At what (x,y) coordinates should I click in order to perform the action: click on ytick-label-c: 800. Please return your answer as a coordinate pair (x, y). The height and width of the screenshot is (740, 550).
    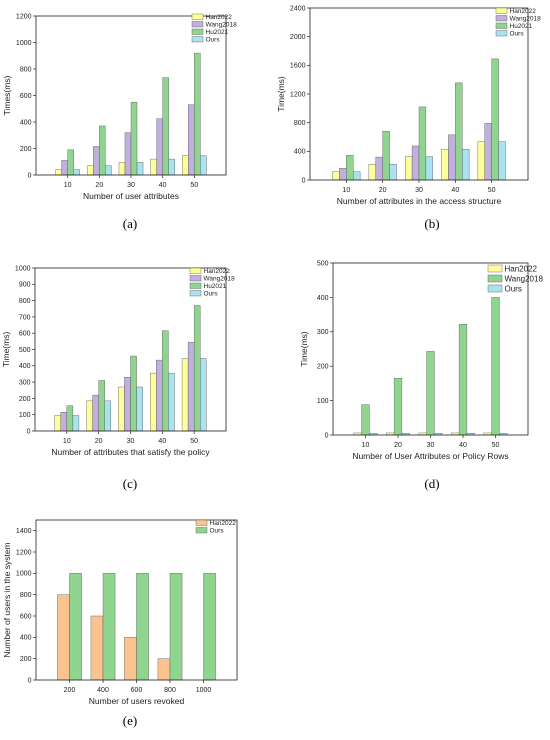
    Looking at the image, I should click on (25, 301).